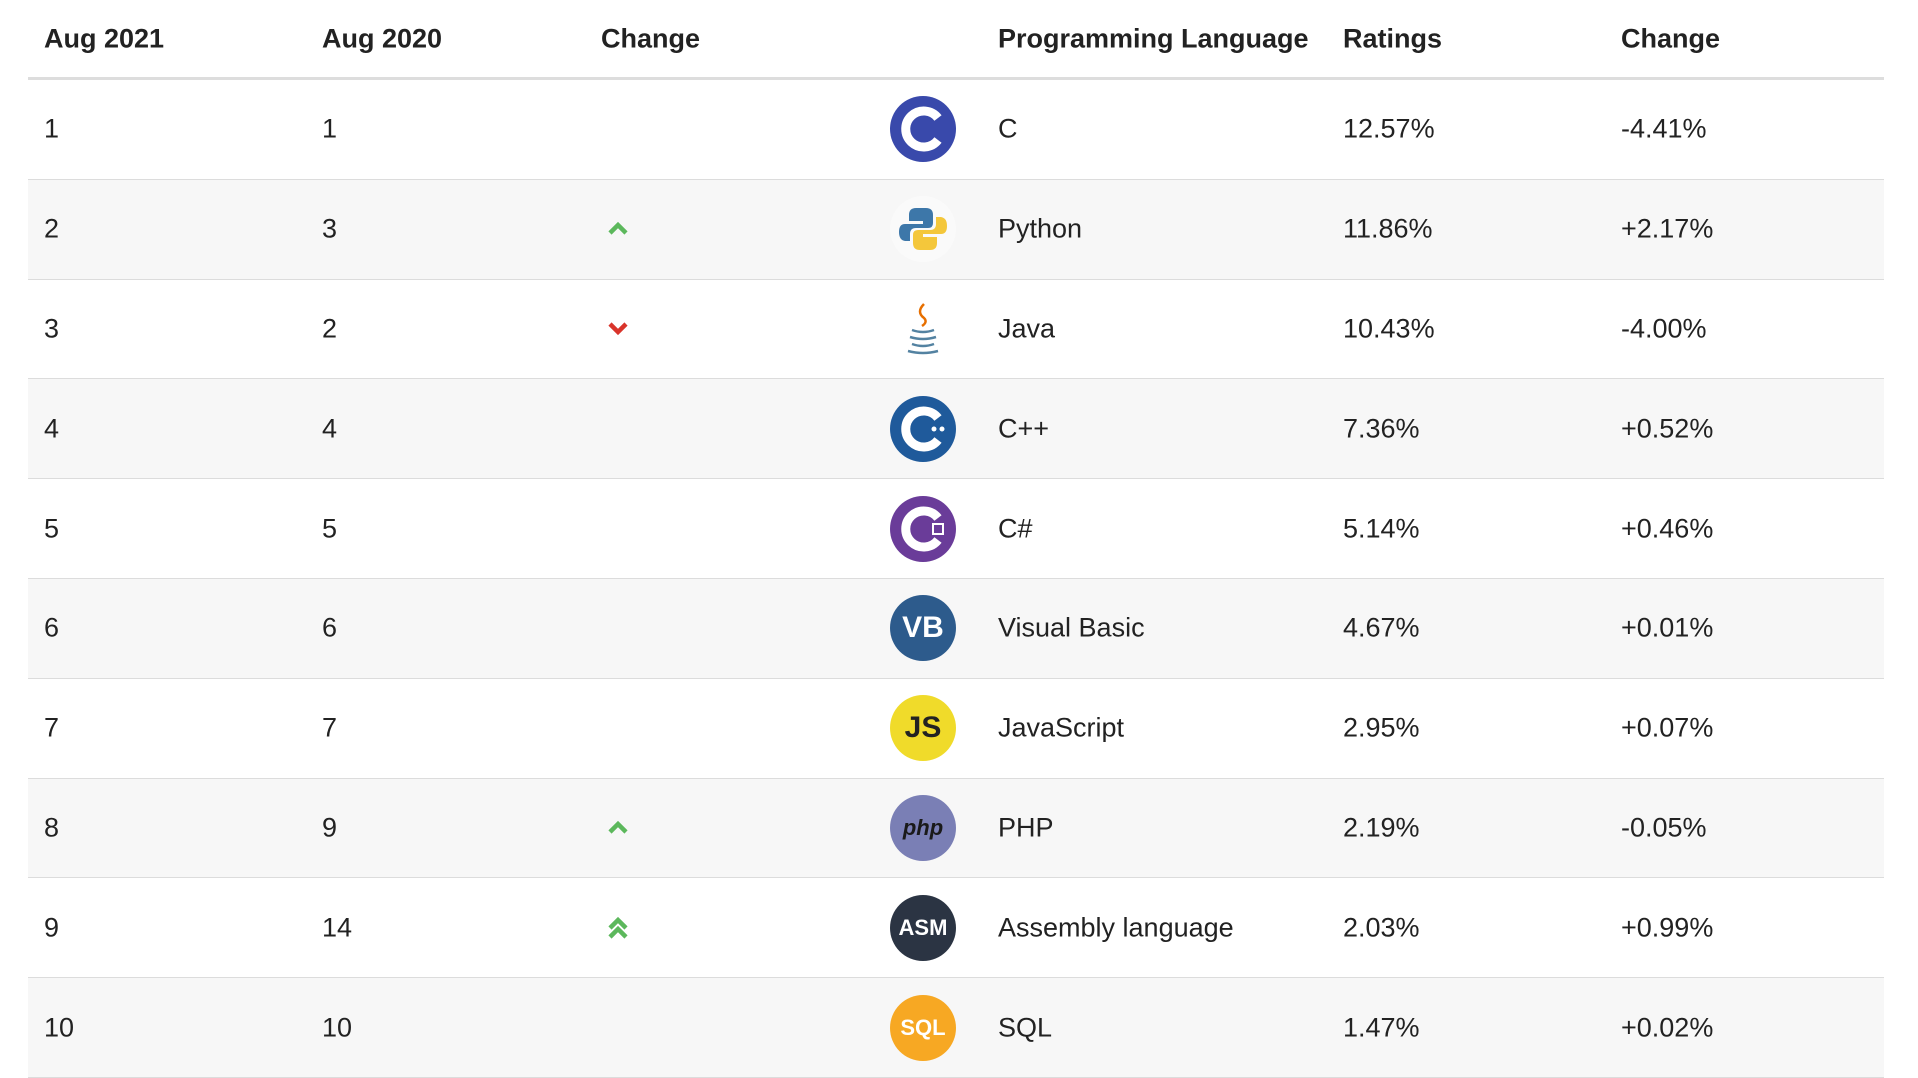  I want to click on language-logo: SQL, so click(923, 1027).